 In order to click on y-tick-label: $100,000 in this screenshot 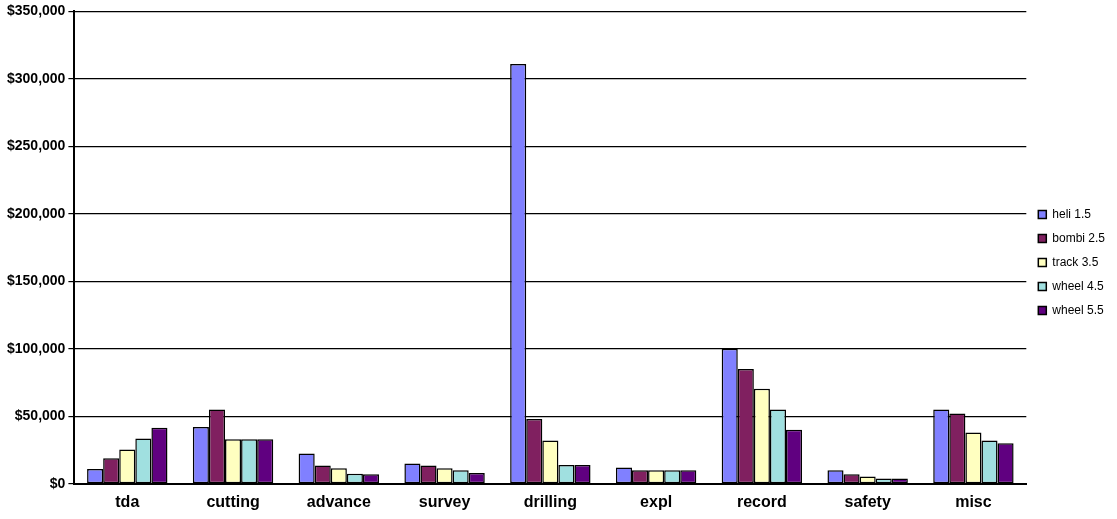, I will do `click(36, 347)`.